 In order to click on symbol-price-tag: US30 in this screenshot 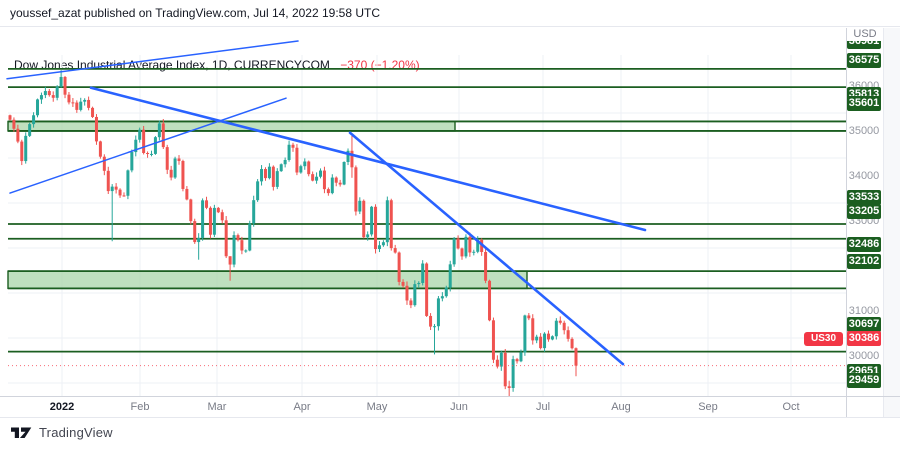, I will do `click(823, 338)`.